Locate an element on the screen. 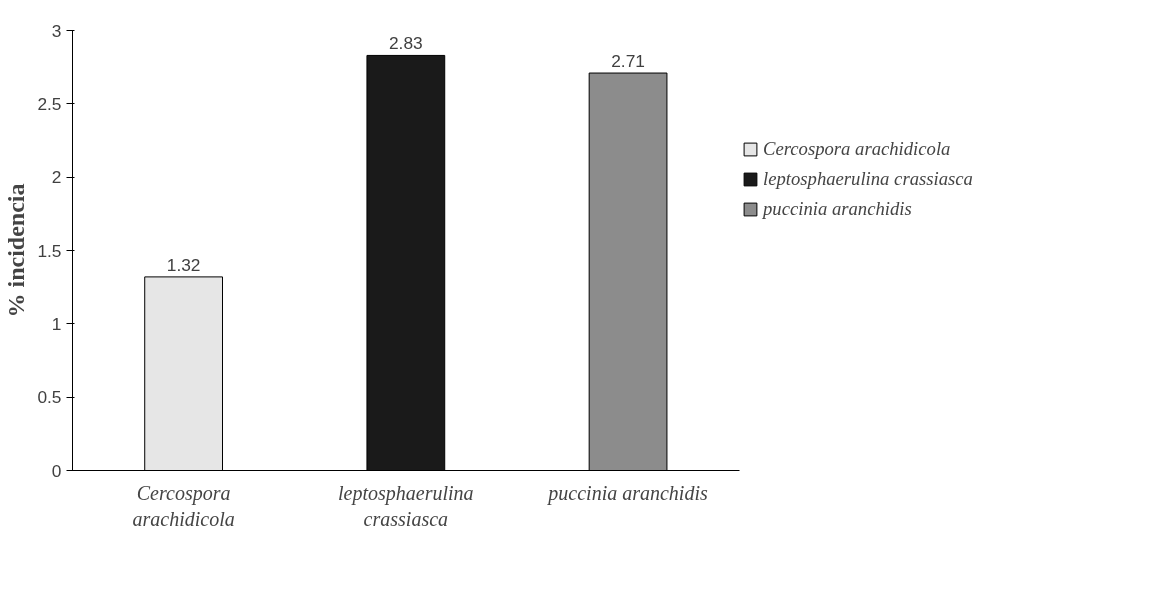 The image size is (1150, 612). data-label: 1.32 is located at coordinates (183, 264).